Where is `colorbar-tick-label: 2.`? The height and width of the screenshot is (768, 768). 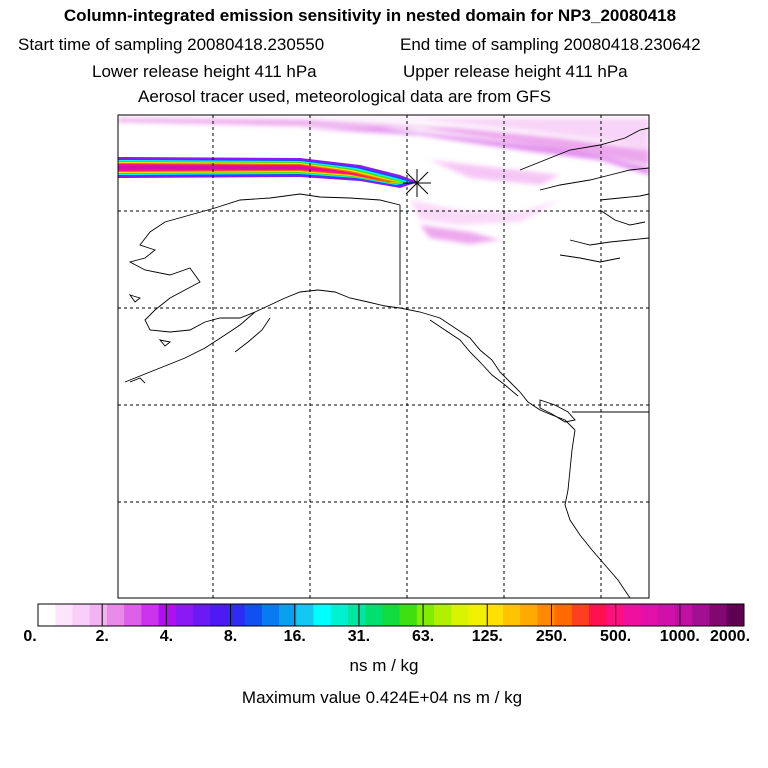 colorbar-tick-label: 2. is located at coordinates (102, 636).